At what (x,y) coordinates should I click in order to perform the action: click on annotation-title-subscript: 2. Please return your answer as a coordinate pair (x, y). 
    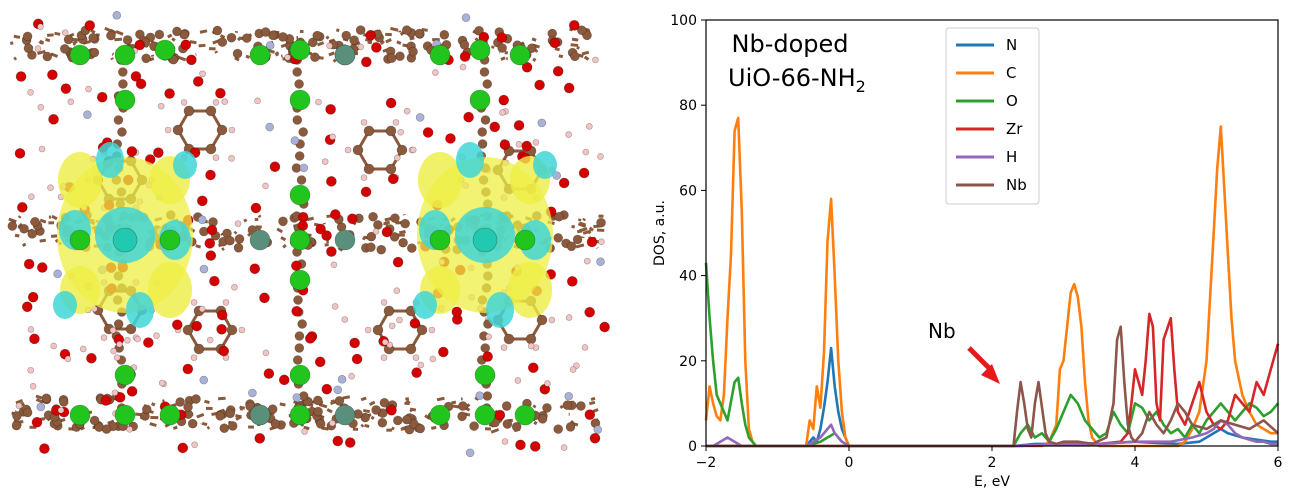
    Looking at the image, I should click on (861, 86).